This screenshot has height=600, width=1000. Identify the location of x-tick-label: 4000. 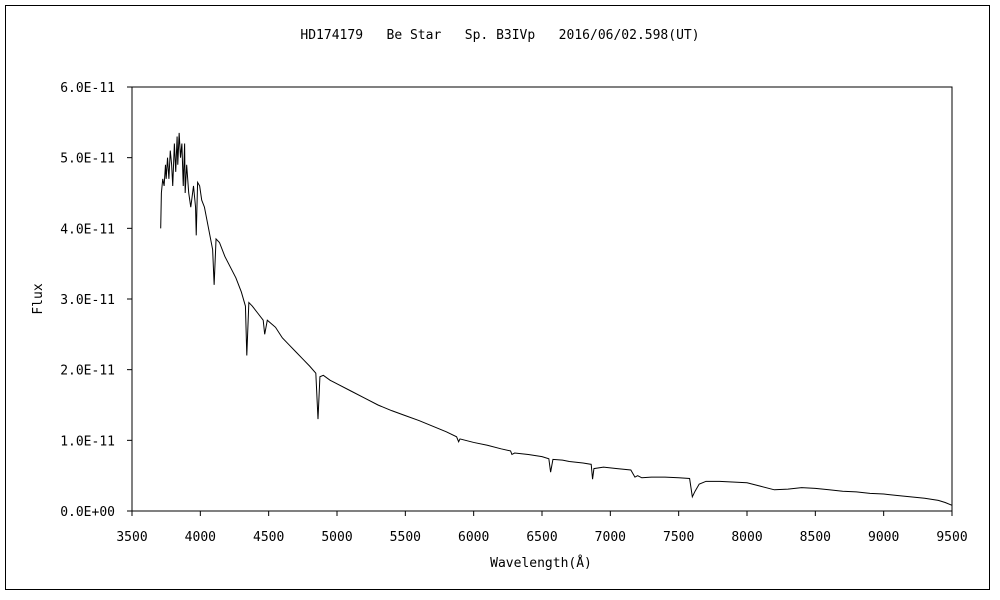
(200, 537).